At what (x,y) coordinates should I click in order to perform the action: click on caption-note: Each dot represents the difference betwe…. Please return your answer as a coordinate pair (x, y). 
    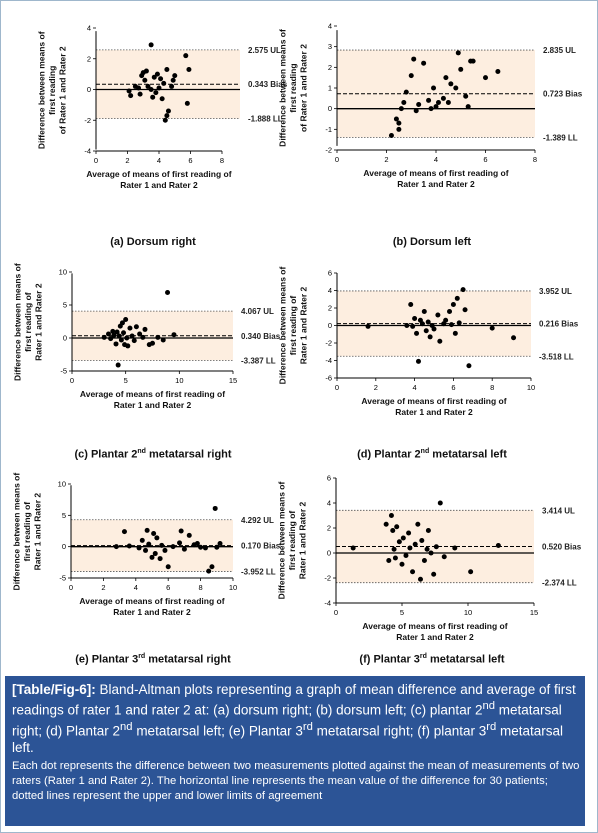
    Looking at the image, I should click on (296, 781).